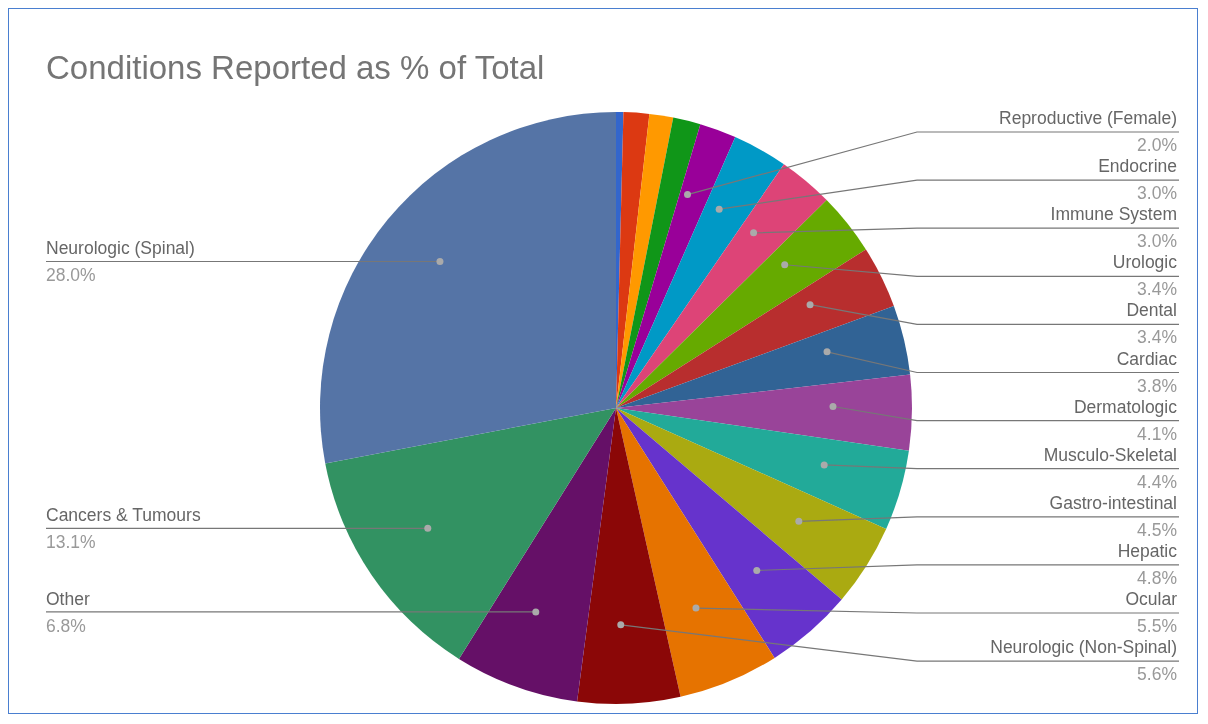  Describe the element at coordinates (71, 542) in the screenshot. I see `data-label: 13.1%` at that location.